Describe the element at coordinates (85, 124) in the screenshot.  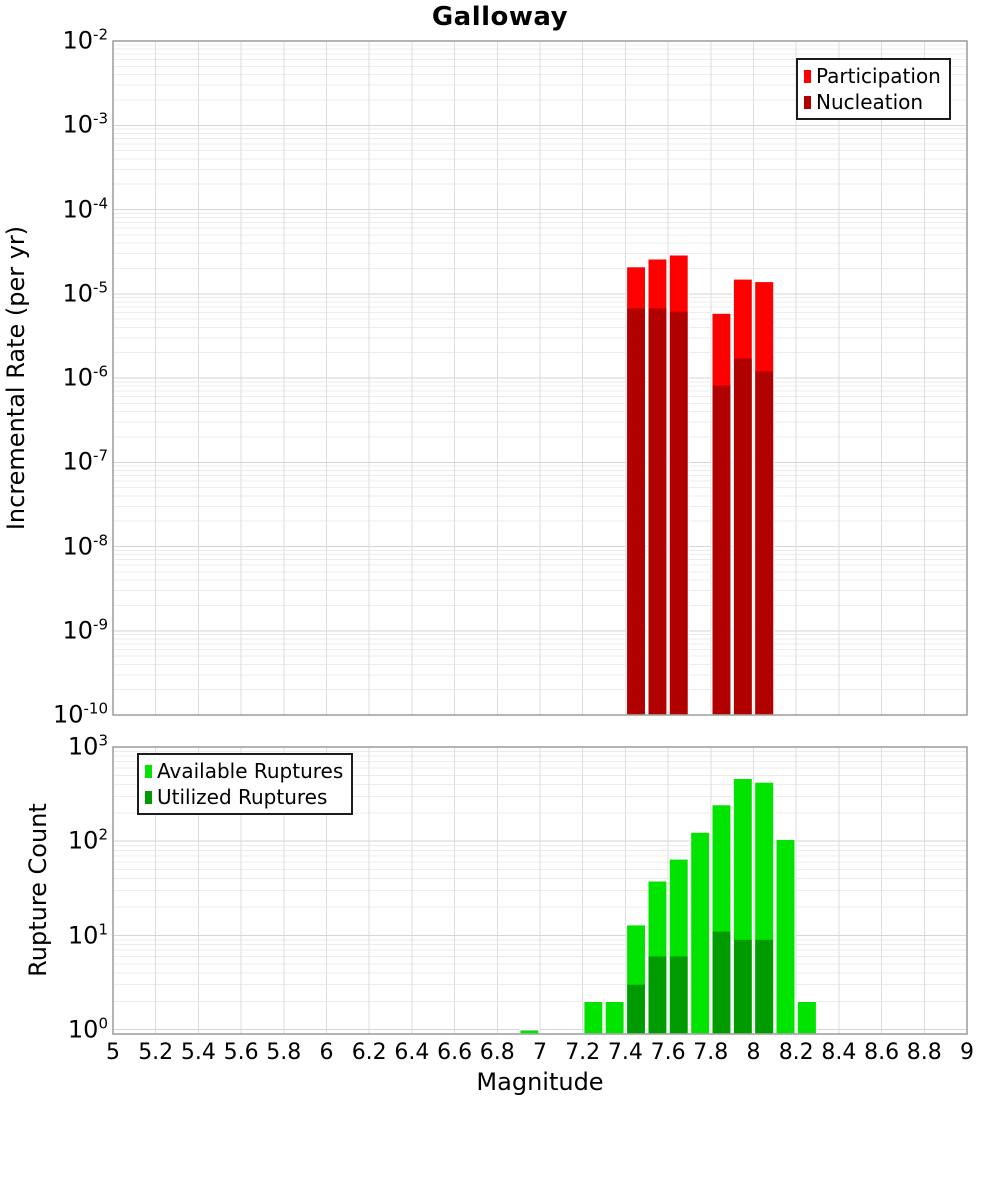
I see `y-tick-label: 10⁻³` at that location.